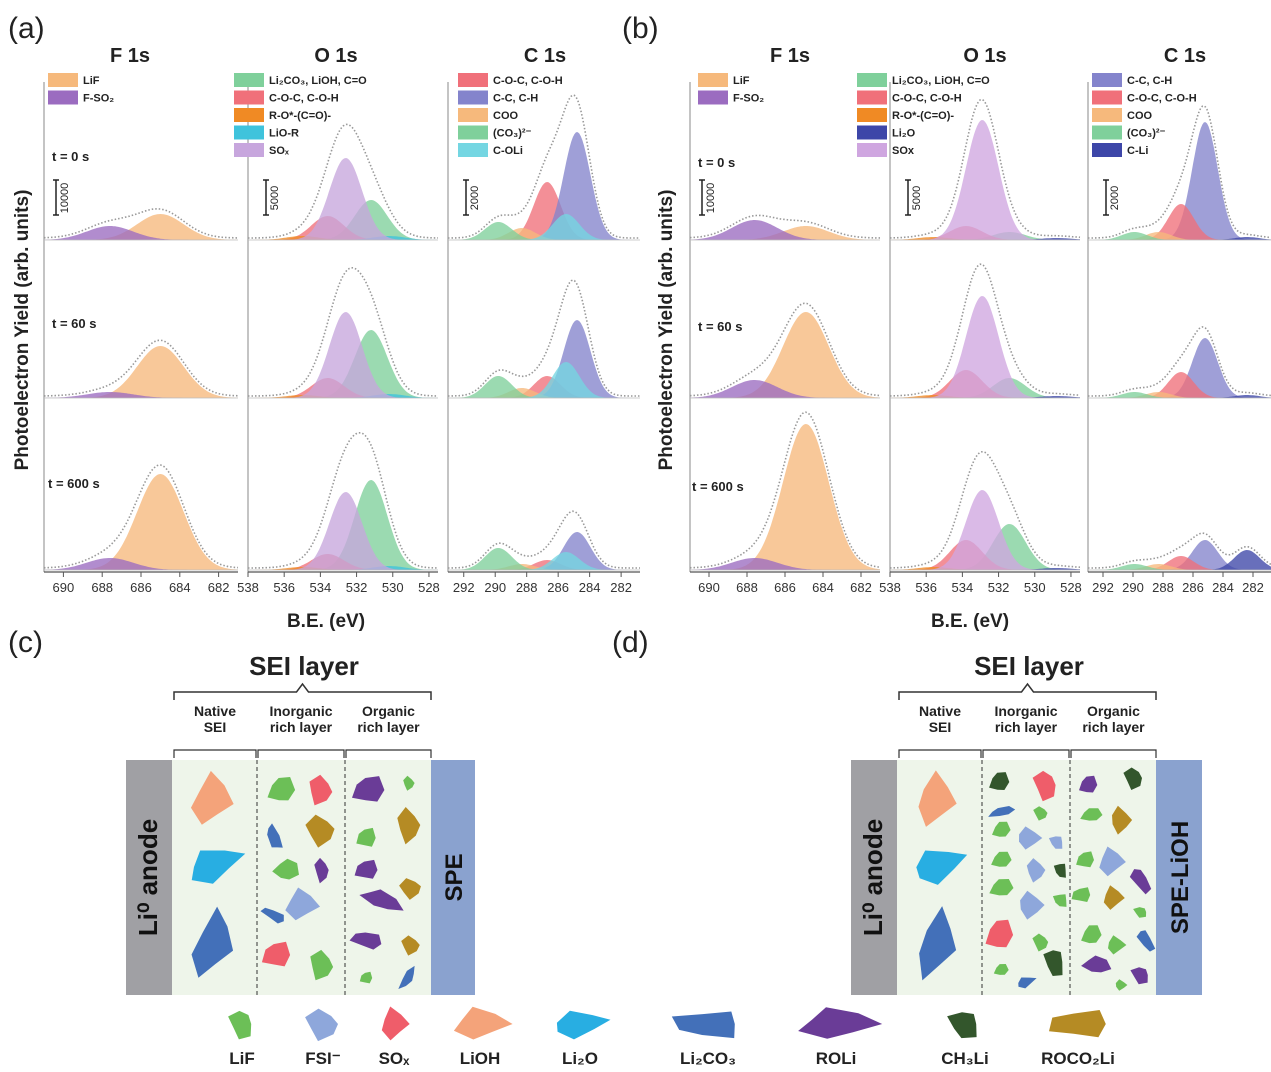 The image size is (1271, 1072). I want to click on legend-label: R-O*-(C=O)-, so click(300, 116).